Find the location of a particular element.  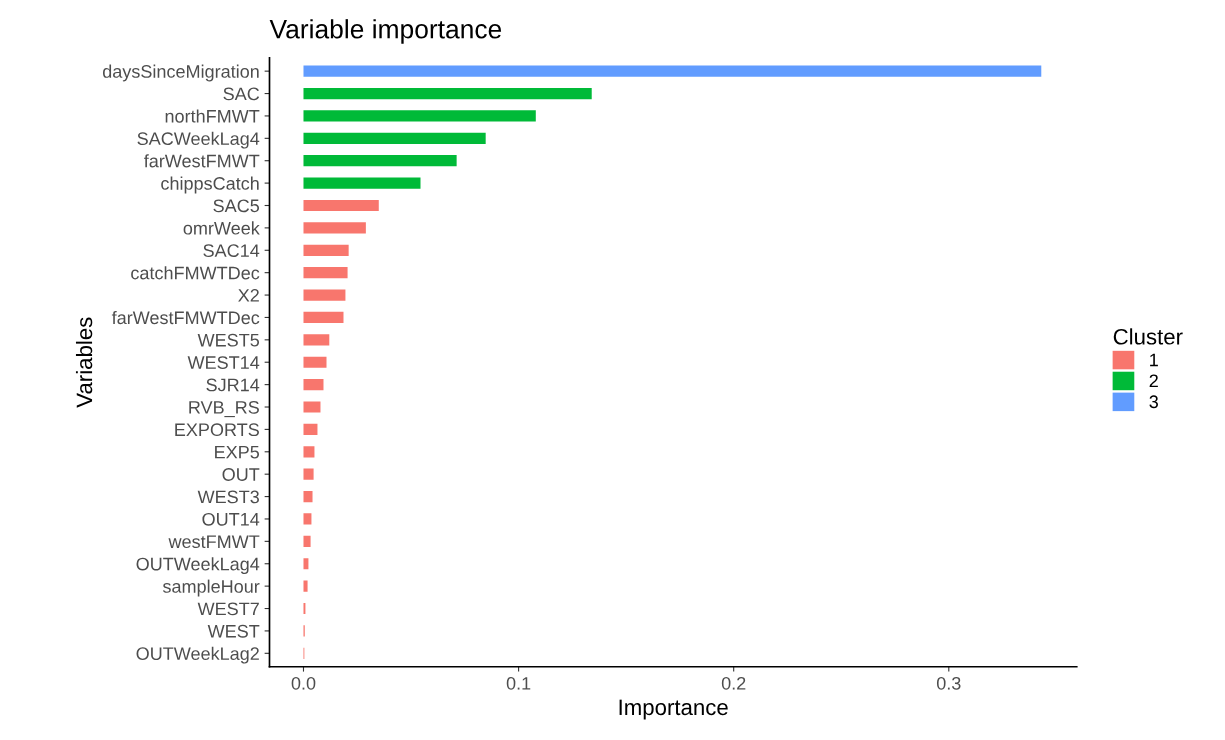

y-tick-label: chippsCatch is located at coordinates (210, 185).